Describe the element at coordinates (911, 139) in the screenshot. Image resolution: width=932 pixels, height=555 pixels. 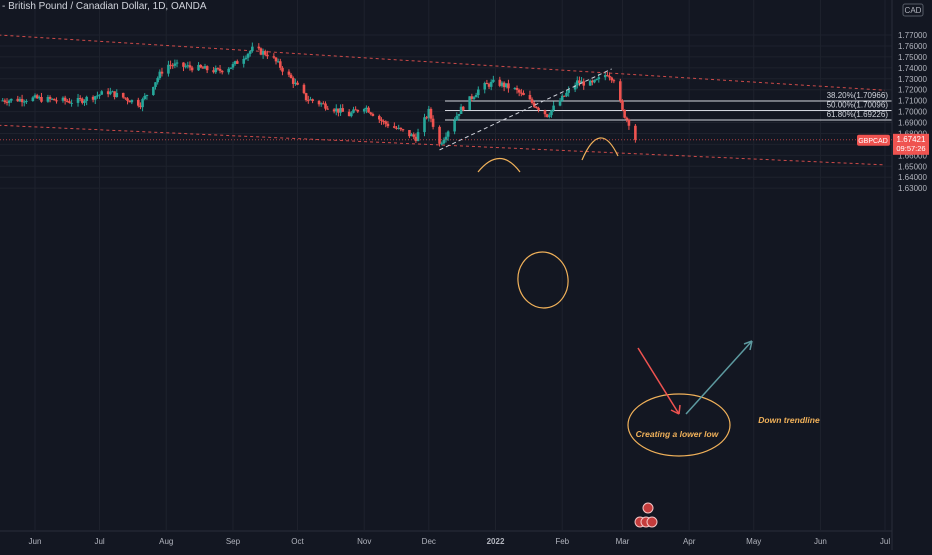
I see `price-badge-value: 1.67421` at that location.